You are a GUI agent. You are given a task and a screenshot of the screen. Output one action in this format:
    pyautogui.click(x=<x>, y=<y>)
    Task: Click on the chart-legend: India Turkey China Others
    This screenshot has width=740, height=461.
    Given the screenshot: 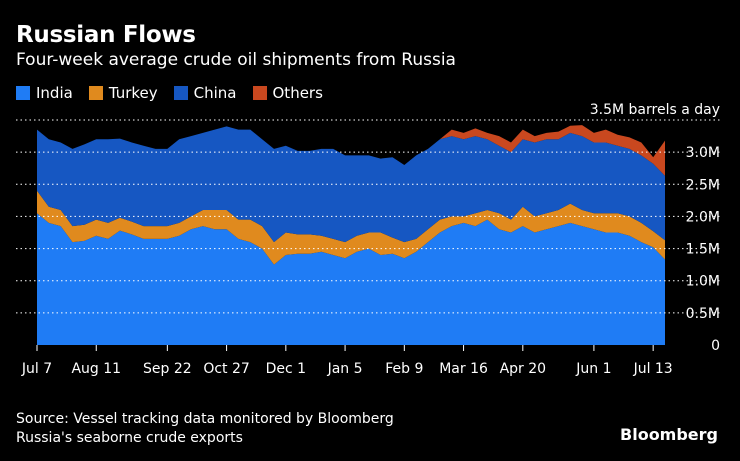 What is the action you would take?
    pyautogui.click(x=169, y=93)
    